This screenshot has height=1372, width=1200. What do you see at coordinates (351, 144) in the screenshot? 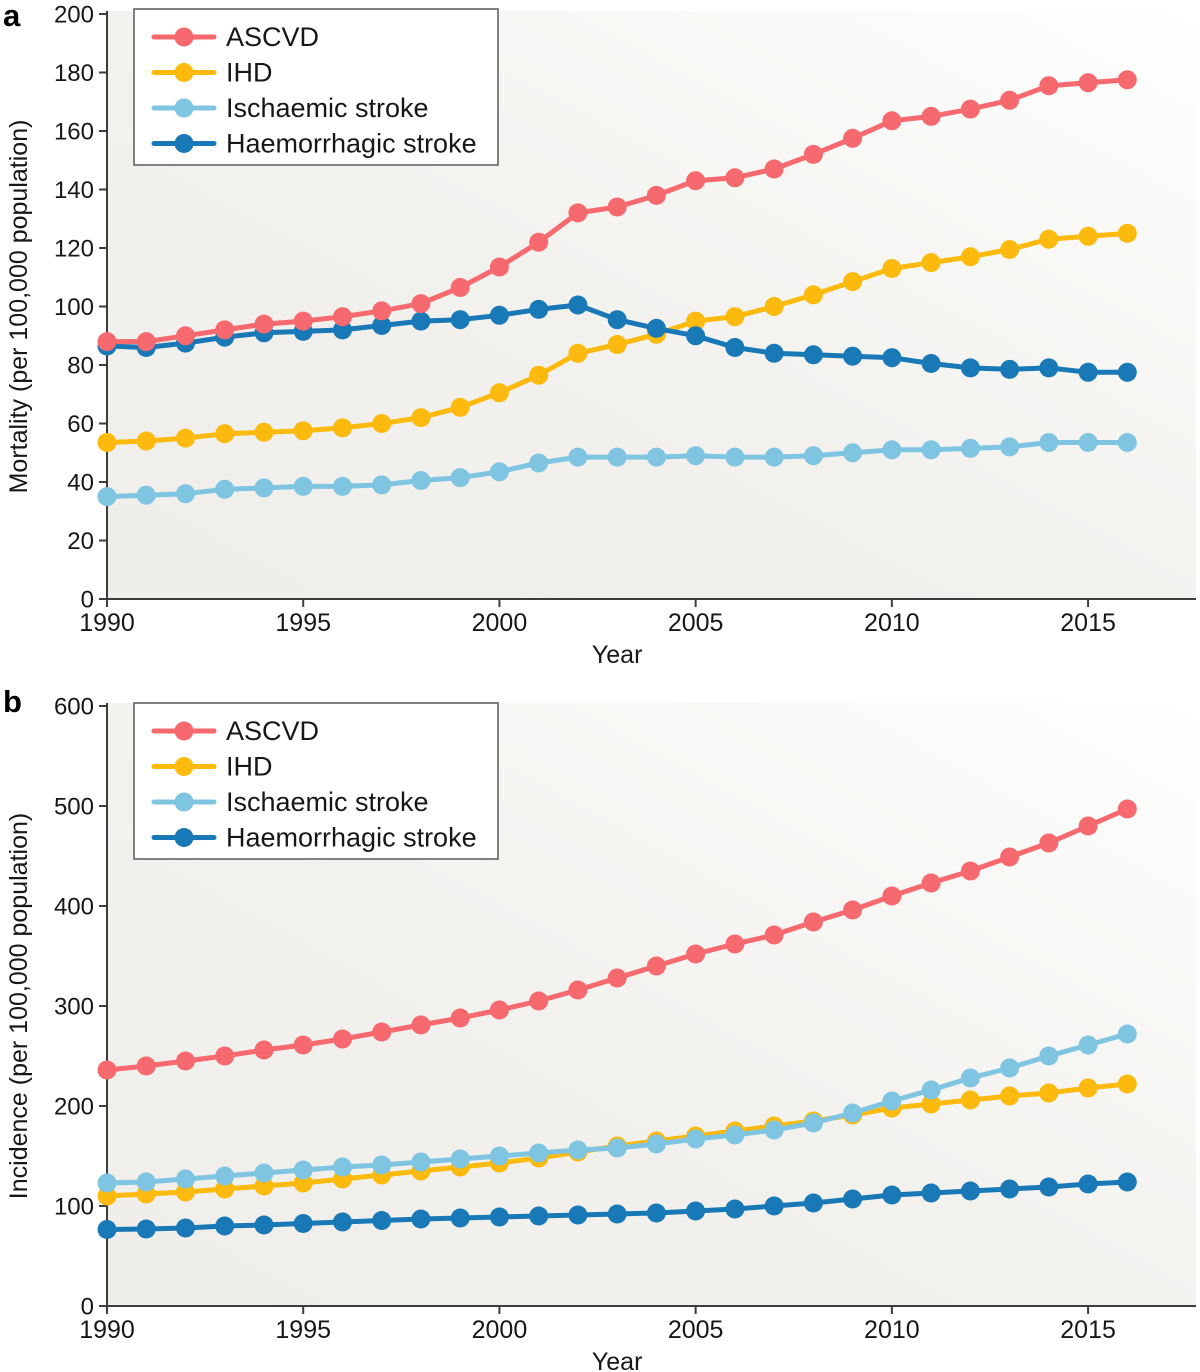
I see `legend-label: Haemorrhagic stroke` at bounding box center [351, 144].